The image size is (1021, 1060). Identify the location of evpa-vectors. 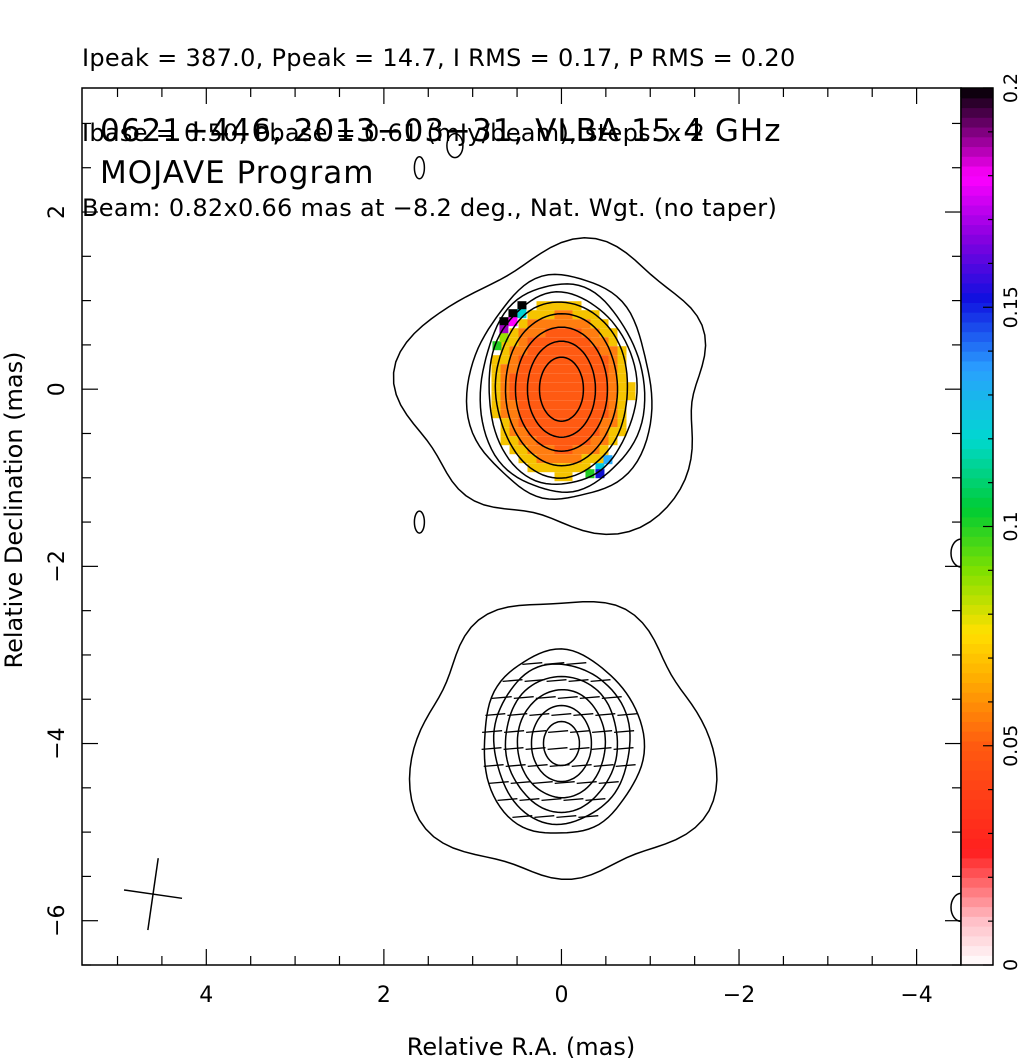
(559, 740).